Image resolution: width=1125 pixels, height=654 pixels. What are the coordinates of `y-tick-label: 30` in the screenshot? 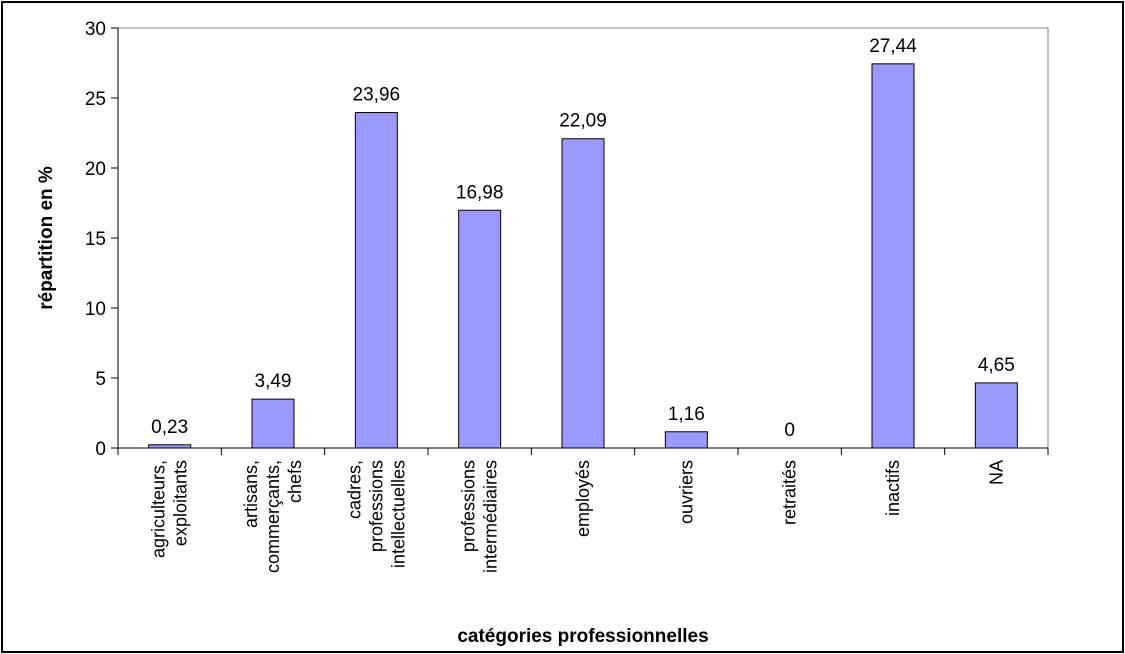 It's located at (95, 29).